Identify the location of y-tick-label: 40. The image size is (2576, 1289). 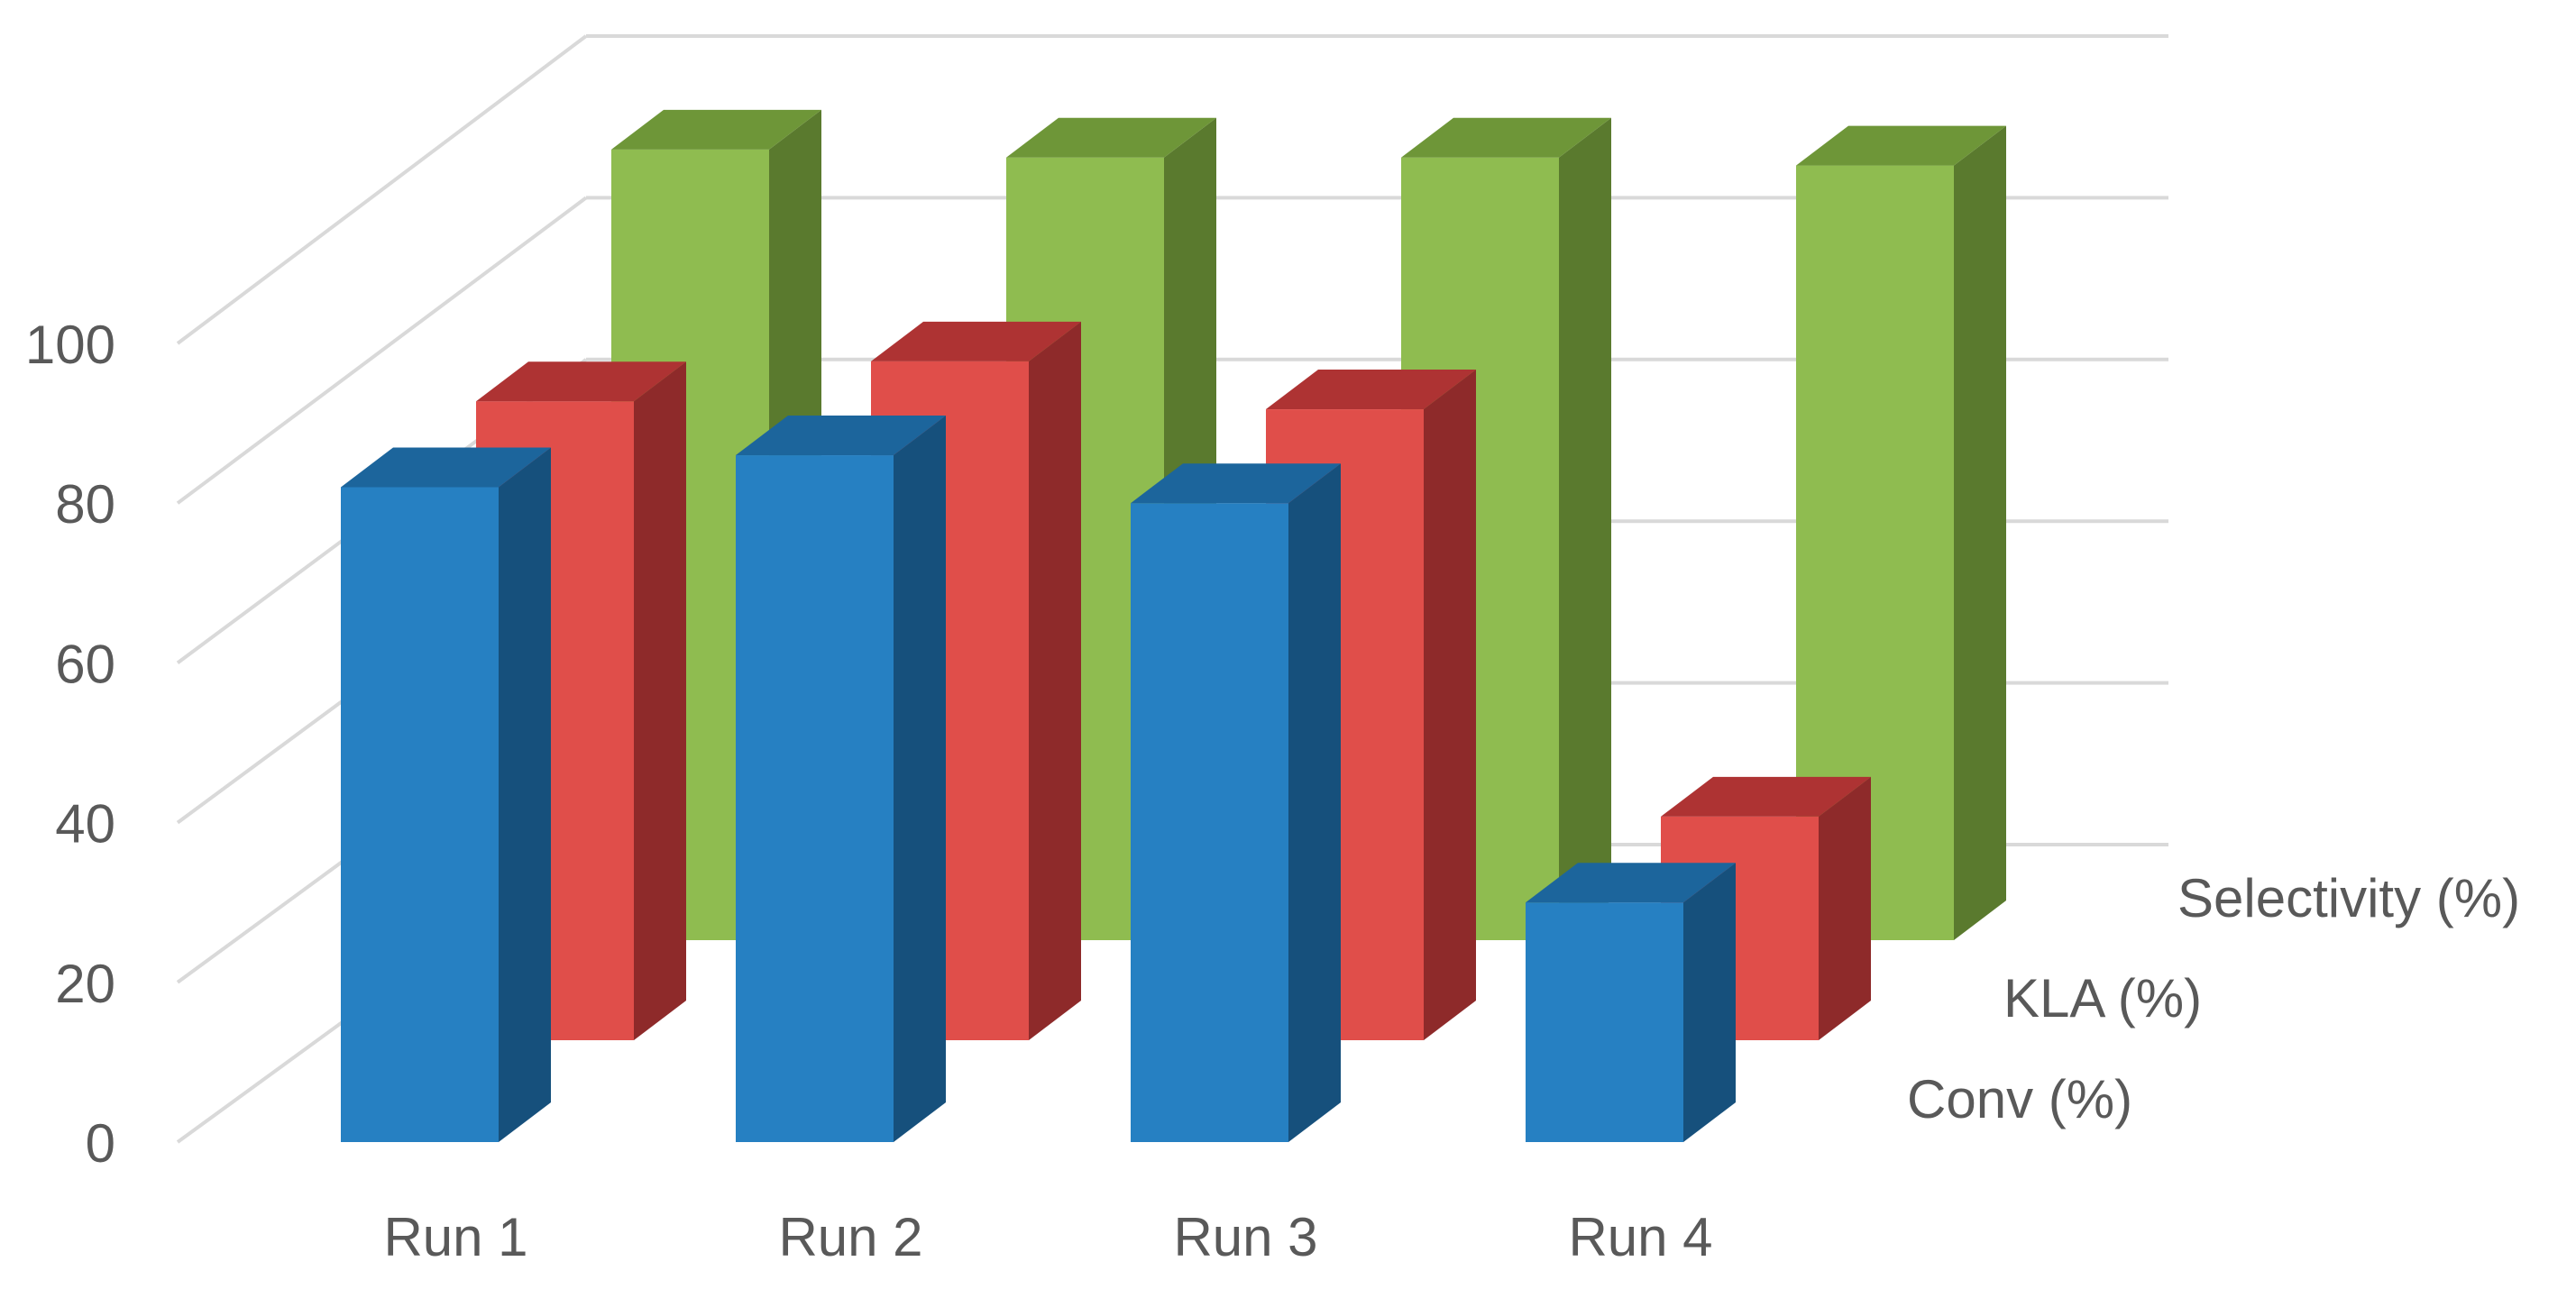
(85, 824).